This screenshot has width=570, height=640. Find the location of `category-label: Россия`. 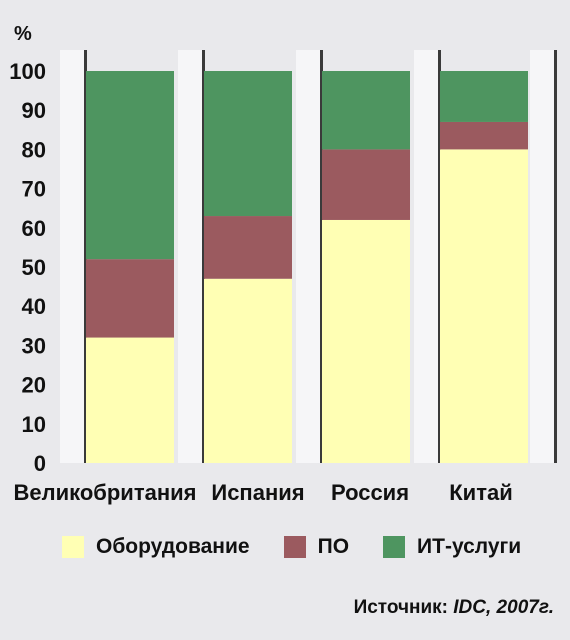

category-label: Россия is located at coordinates (370, 492).